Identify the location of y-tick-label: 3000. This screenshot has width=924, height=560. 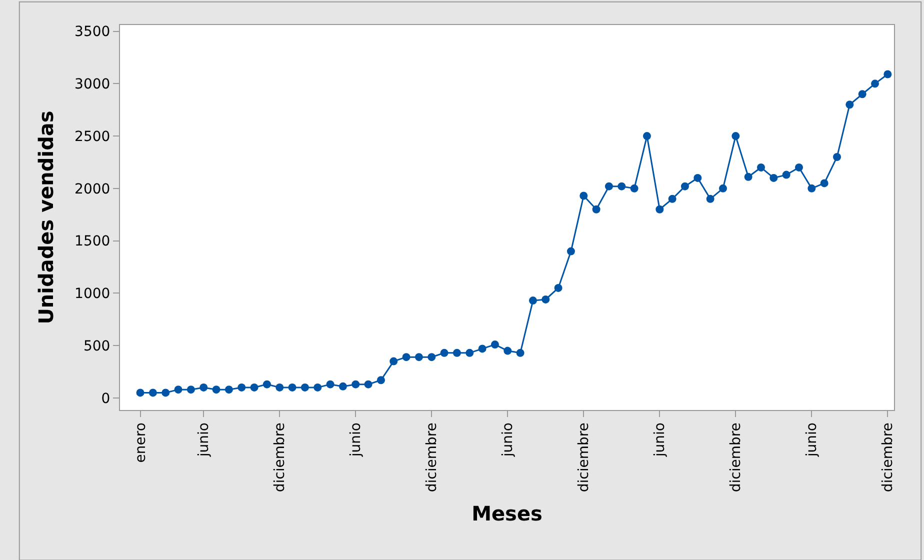
(92, 84).